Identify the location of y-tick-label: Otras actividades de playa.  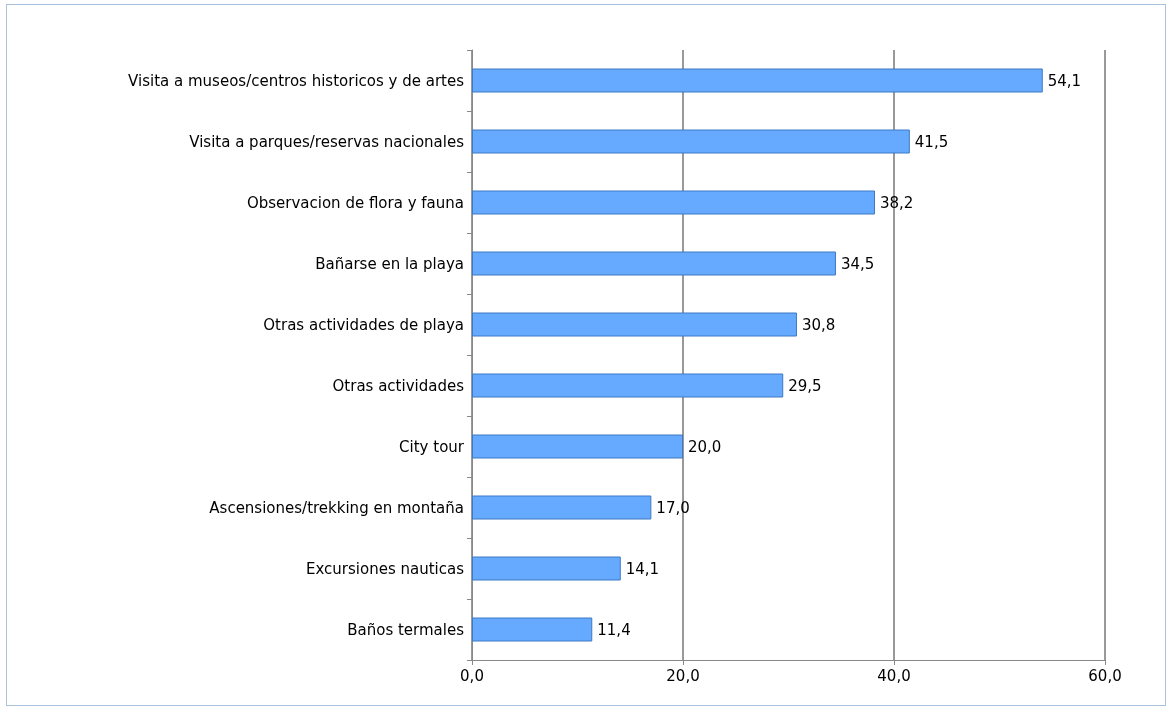
(363, 324).